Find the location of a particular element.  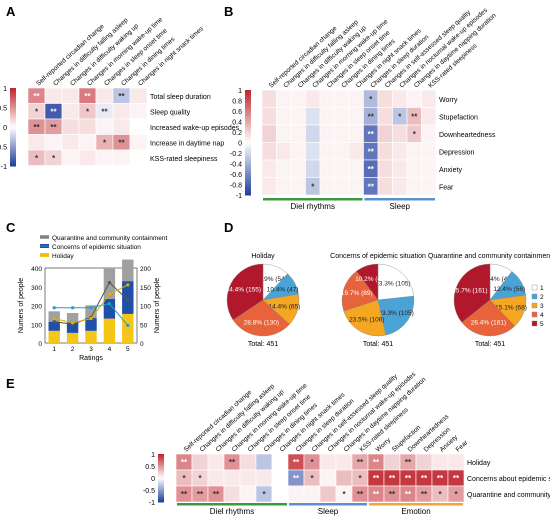

y2-tick-label: 50 is located at coordinates (144, 325).